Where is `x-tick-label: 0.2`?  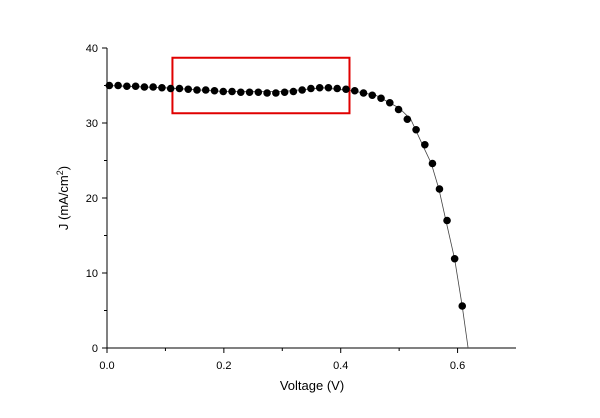
x-tick-label: 0.2 is located at coordinates (223, 366).